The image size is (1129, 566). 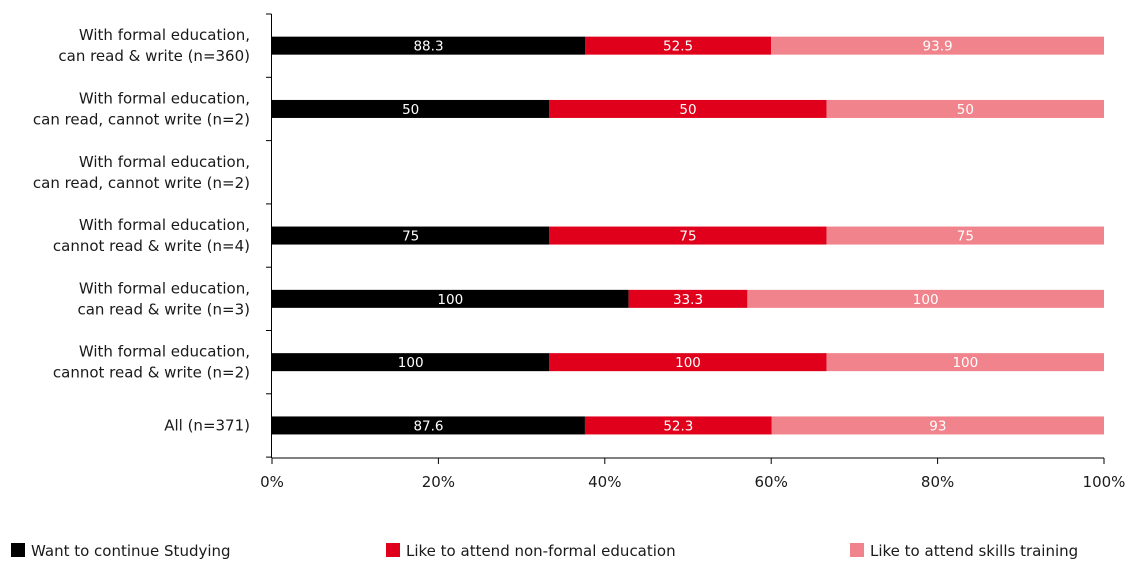 I want to click on legend-label: Like to attend non-formal education, so click(x=541, y=551).